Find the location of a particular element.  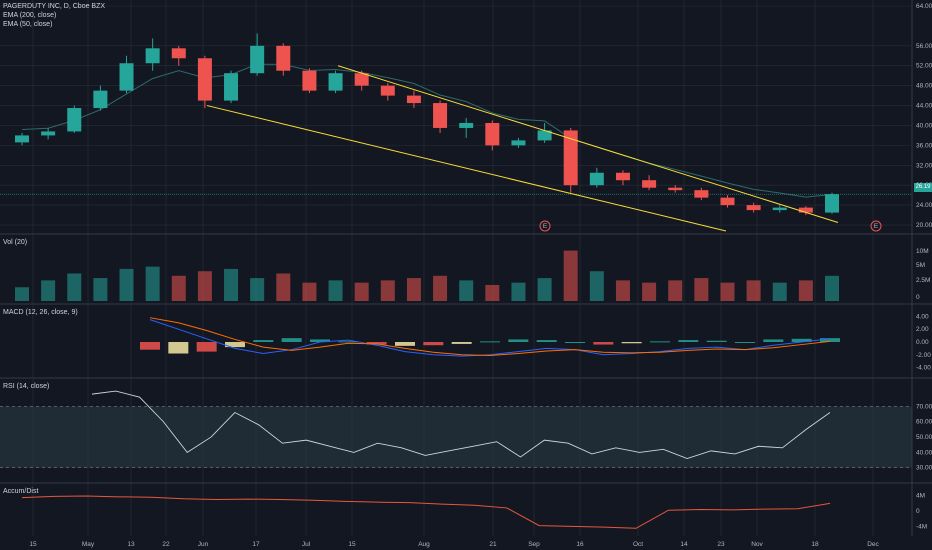

symbol-title: PAGERDUTY INC, D, Cboe BZX is located at coordinates (54, 6).